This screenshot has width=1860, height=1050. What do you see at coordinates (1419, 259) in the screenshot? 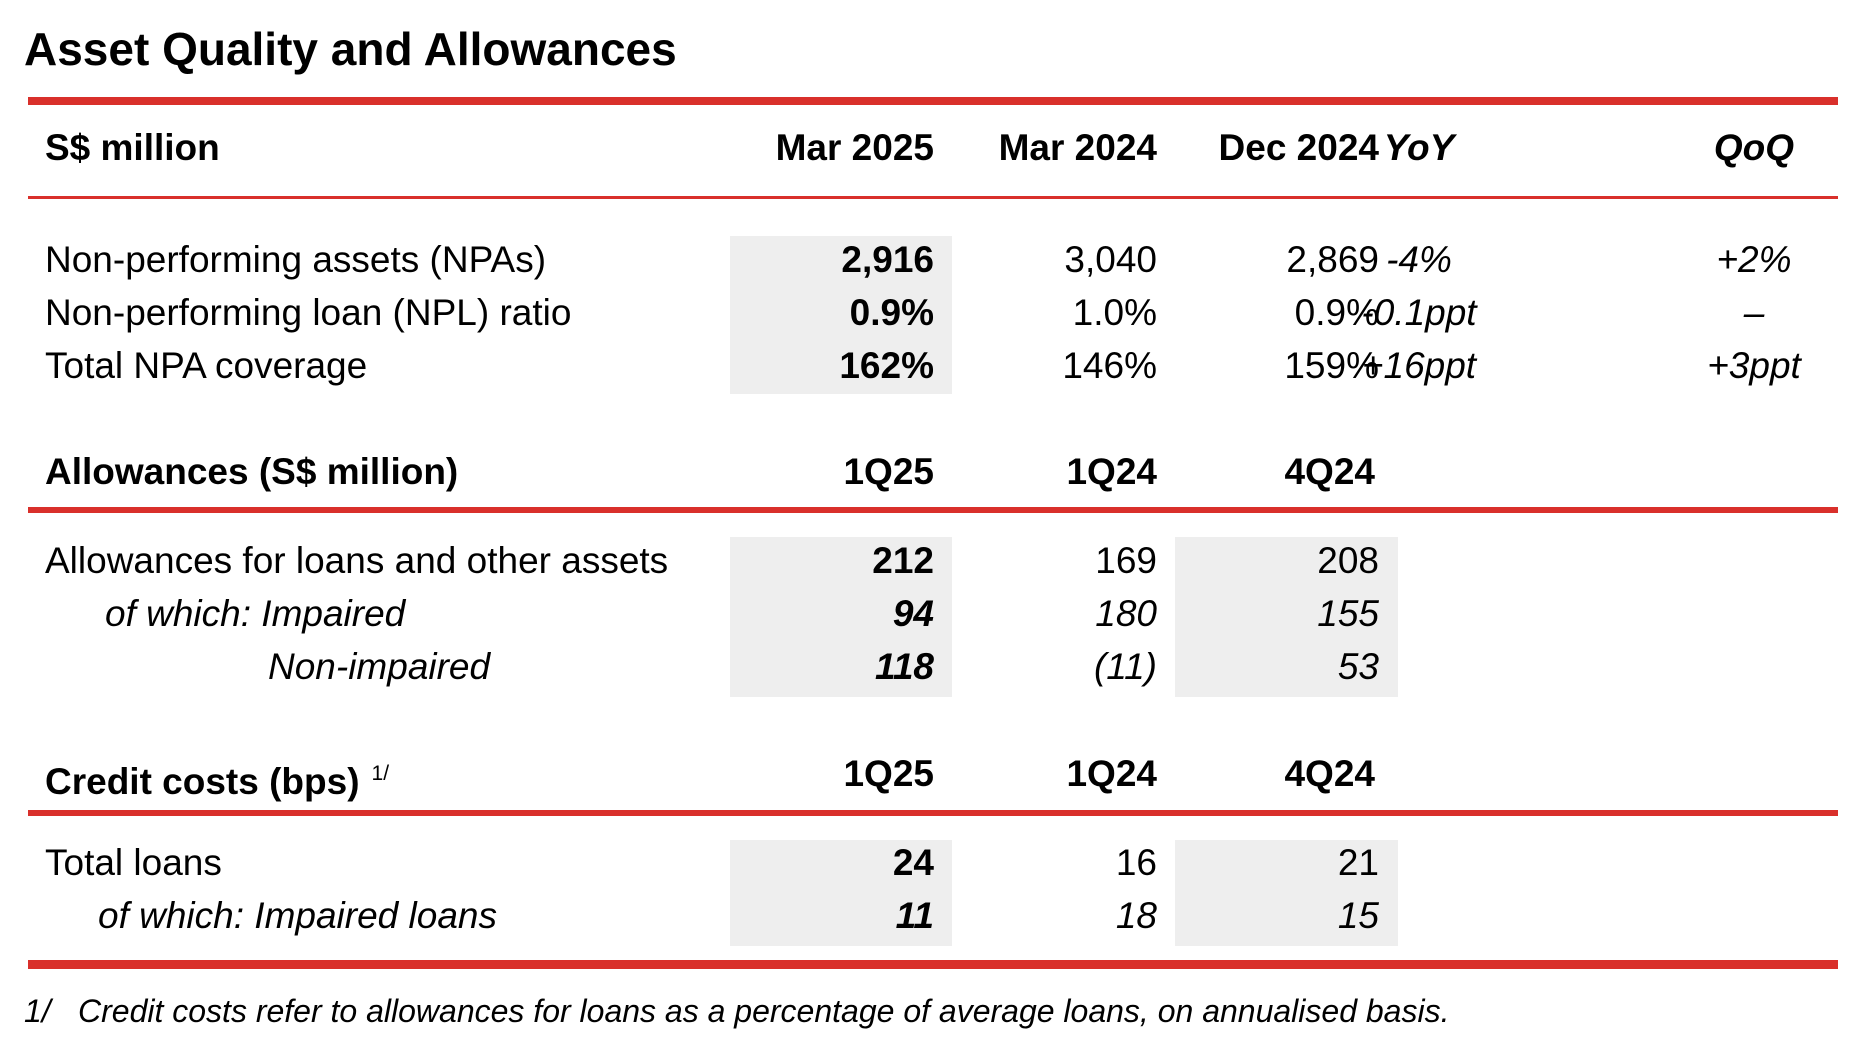
I see `value-yoy: -4%` at bounding box center [1419, 259].